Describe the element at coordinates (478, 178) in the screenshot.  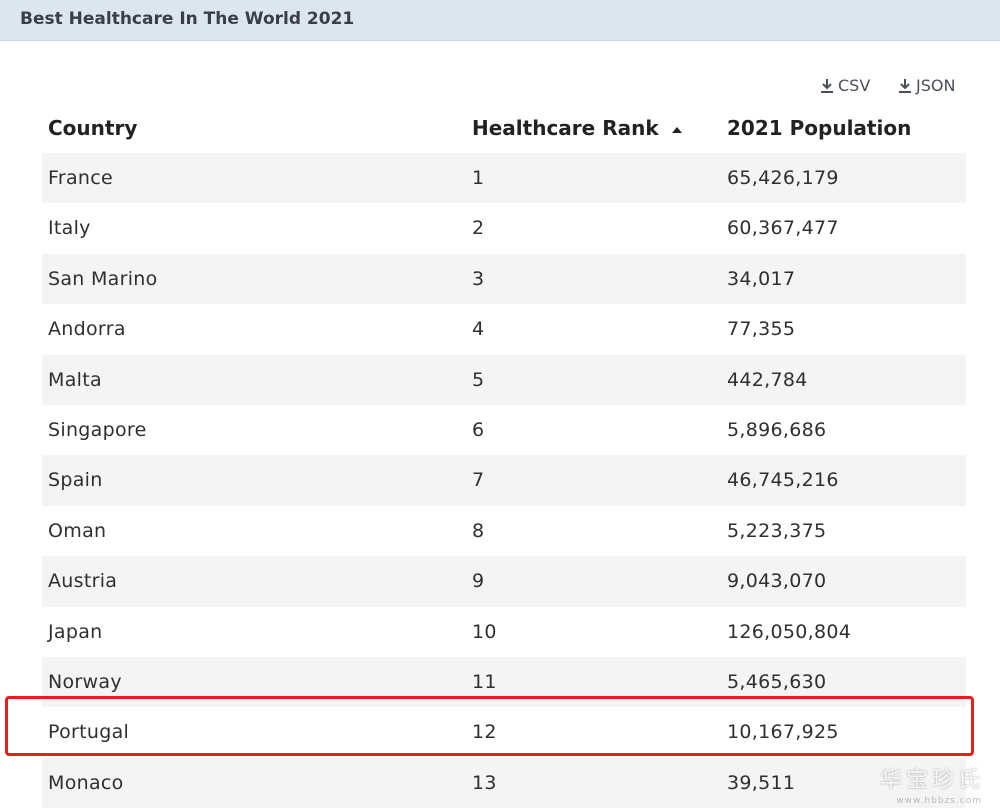
I see `cell-rank: 1` at that location.